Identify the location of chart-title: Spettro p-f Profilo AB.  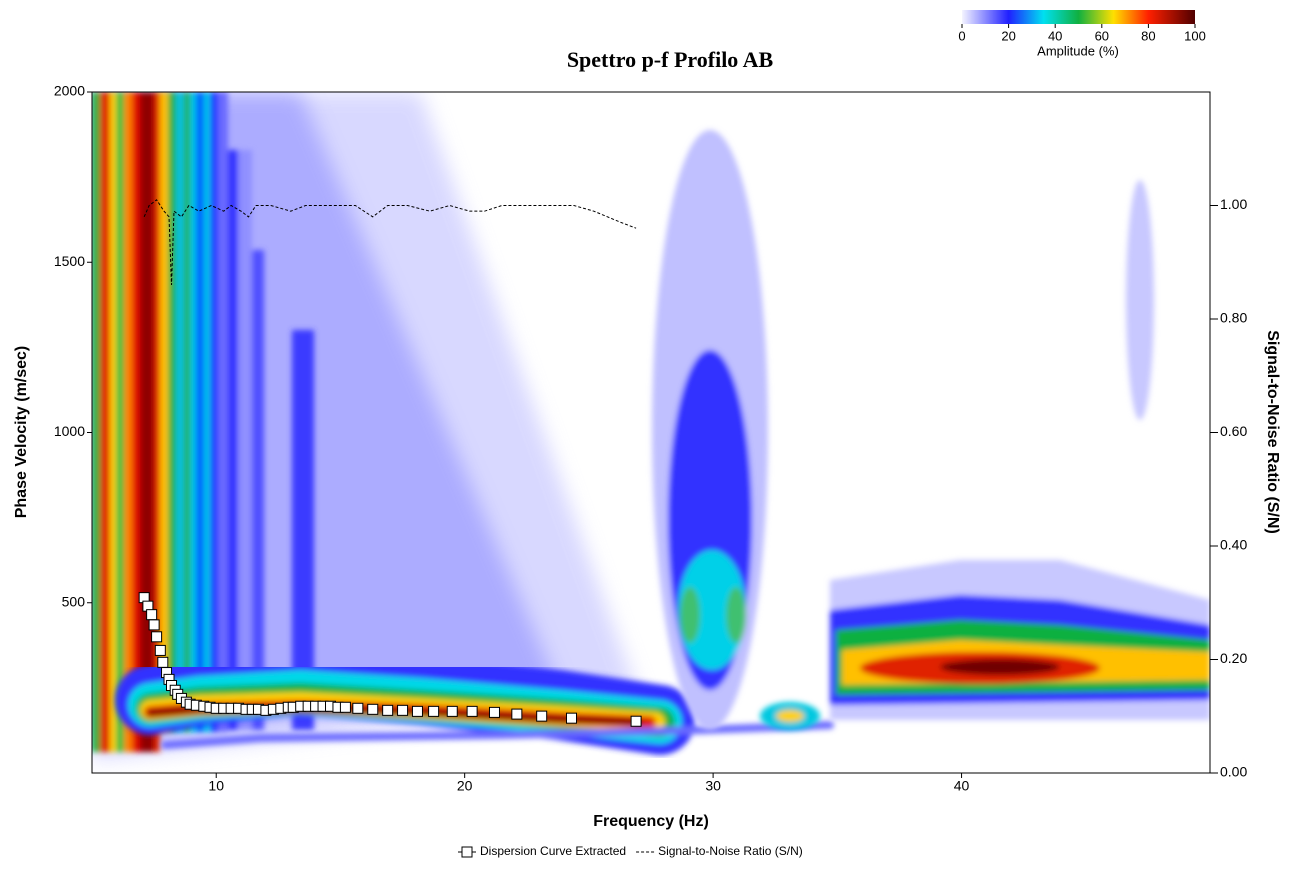
(670, 59).